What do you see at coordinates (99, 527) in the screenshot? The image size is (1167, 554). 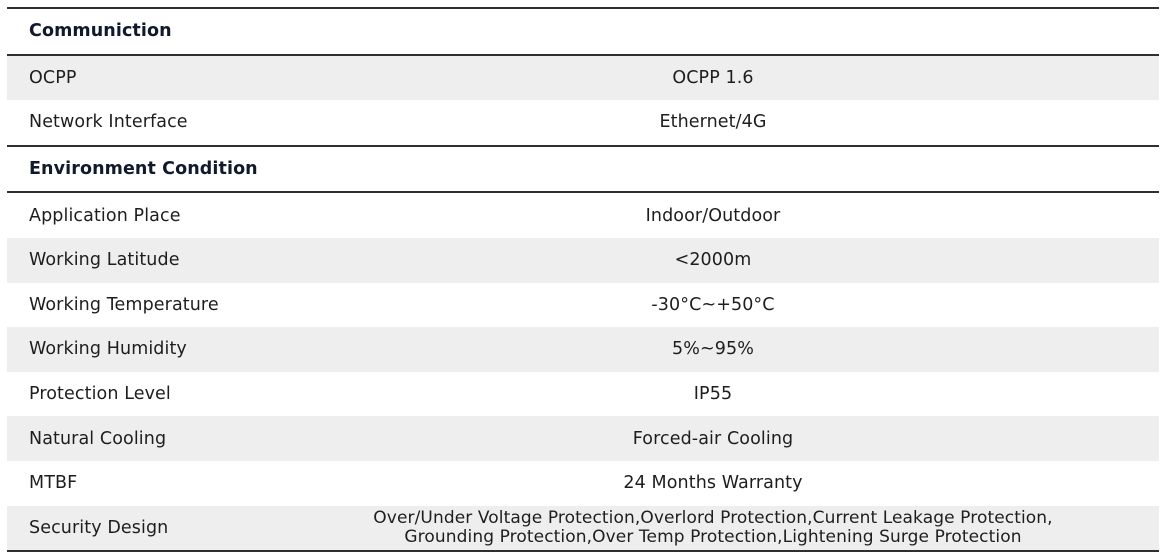 I see `row-label: Security Design` at bounding box center [99, 527].